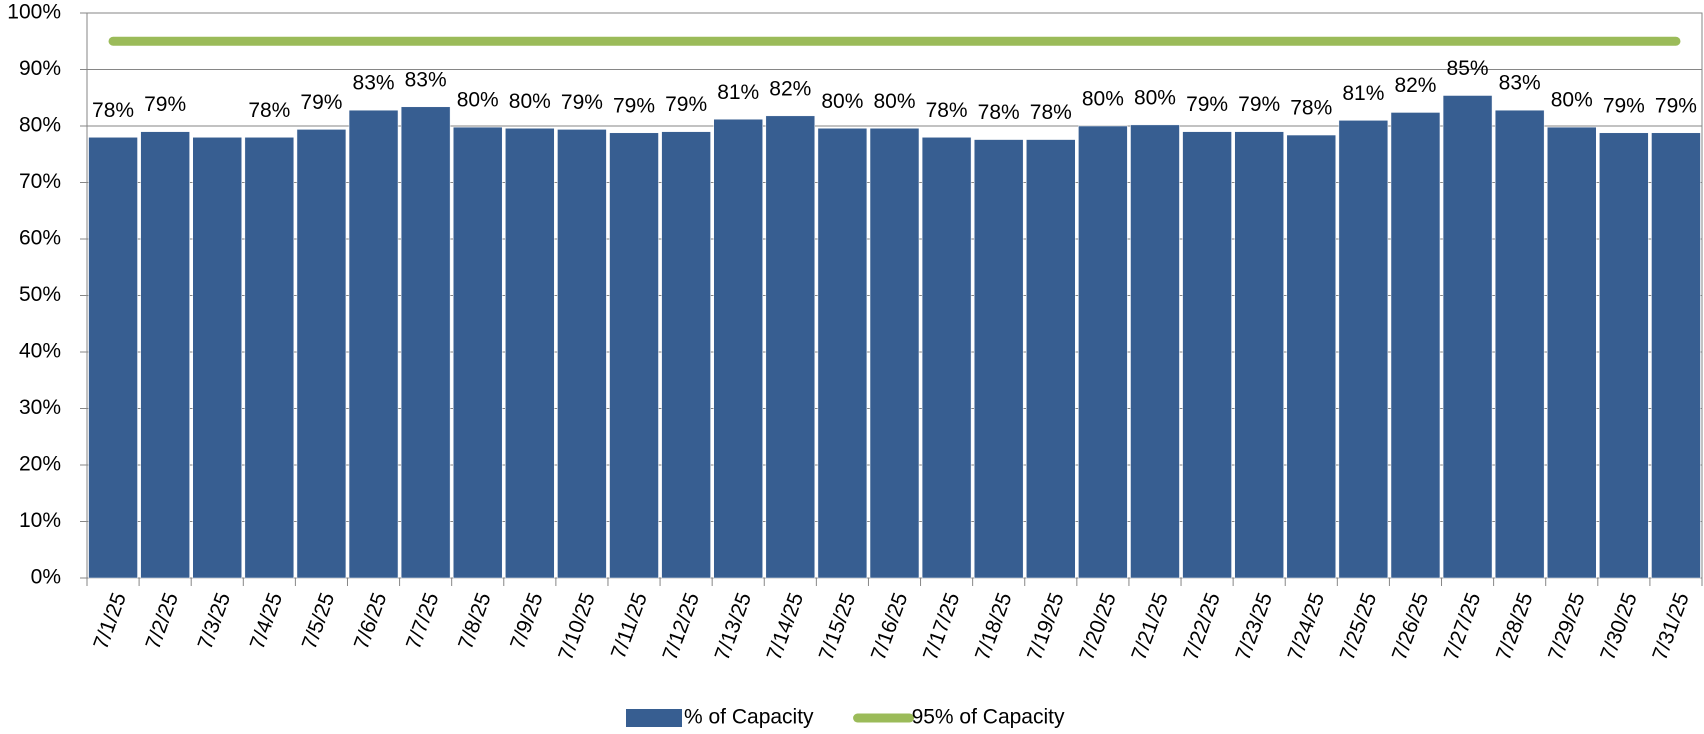  What do you see at coordinates (994, 627) in the screenshot?
I see `x-tick-label: 7/18/25` at bounding box center [994, 627].